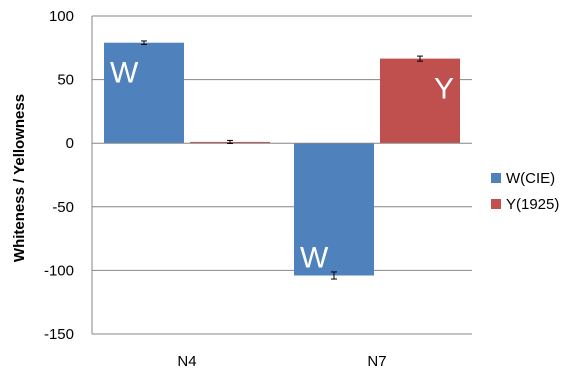 The width and height of the screenshot is (582, 375). What do you see at coordinates (65, 80) in the screenshot?
I see `y-tick-label: 50` at bounding box center [65, 80].